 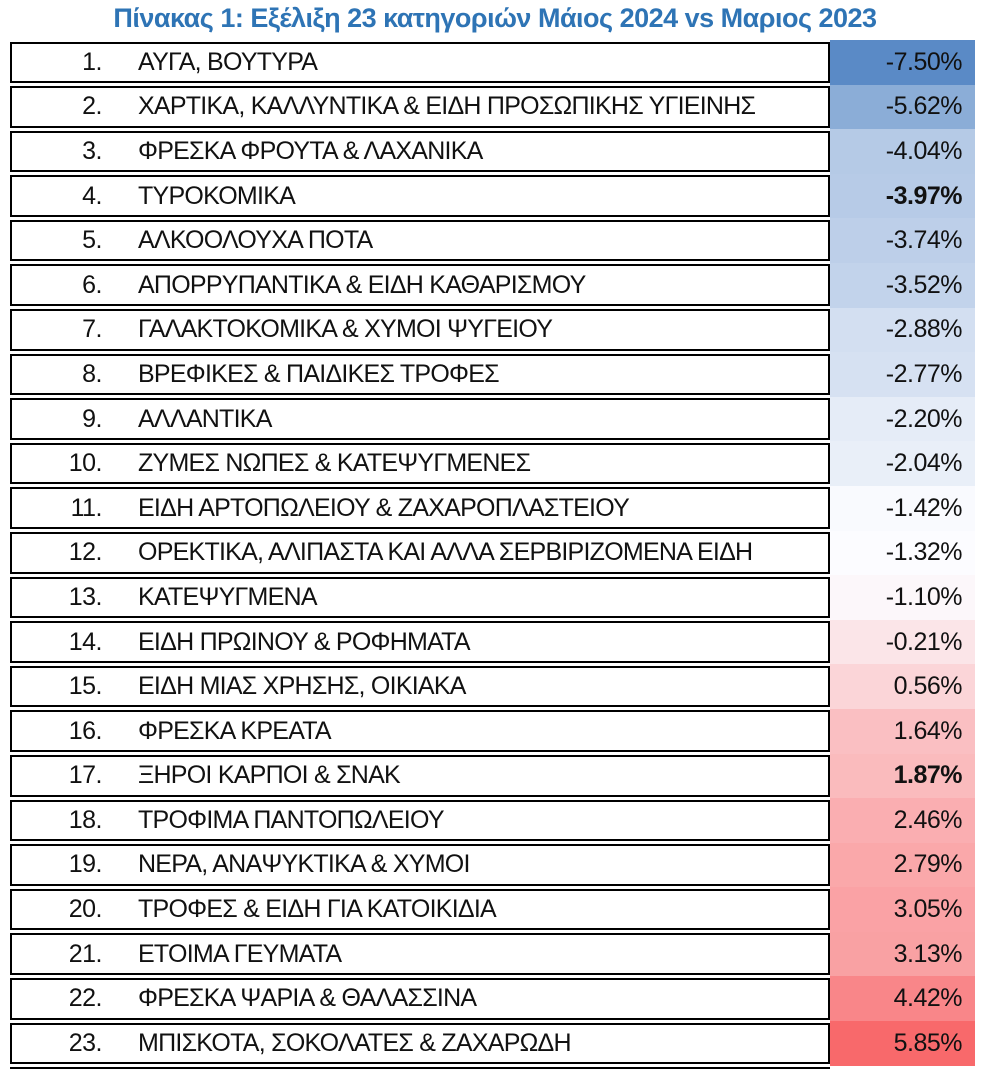 I want to click on category-label: ΕΙΔΗ ΜΙΑΣ ΧΡΗΣΗΣ, ΟΙΚΙΑΚΑ, so click(x=302, y=686).